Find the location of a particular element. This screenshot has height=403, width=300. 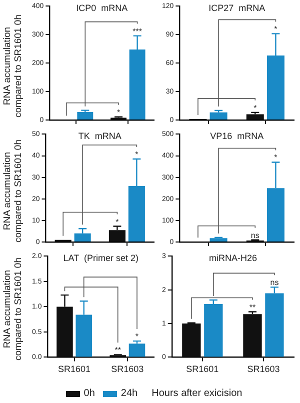

legend-label: 24h is located at coordinates (129, 393).